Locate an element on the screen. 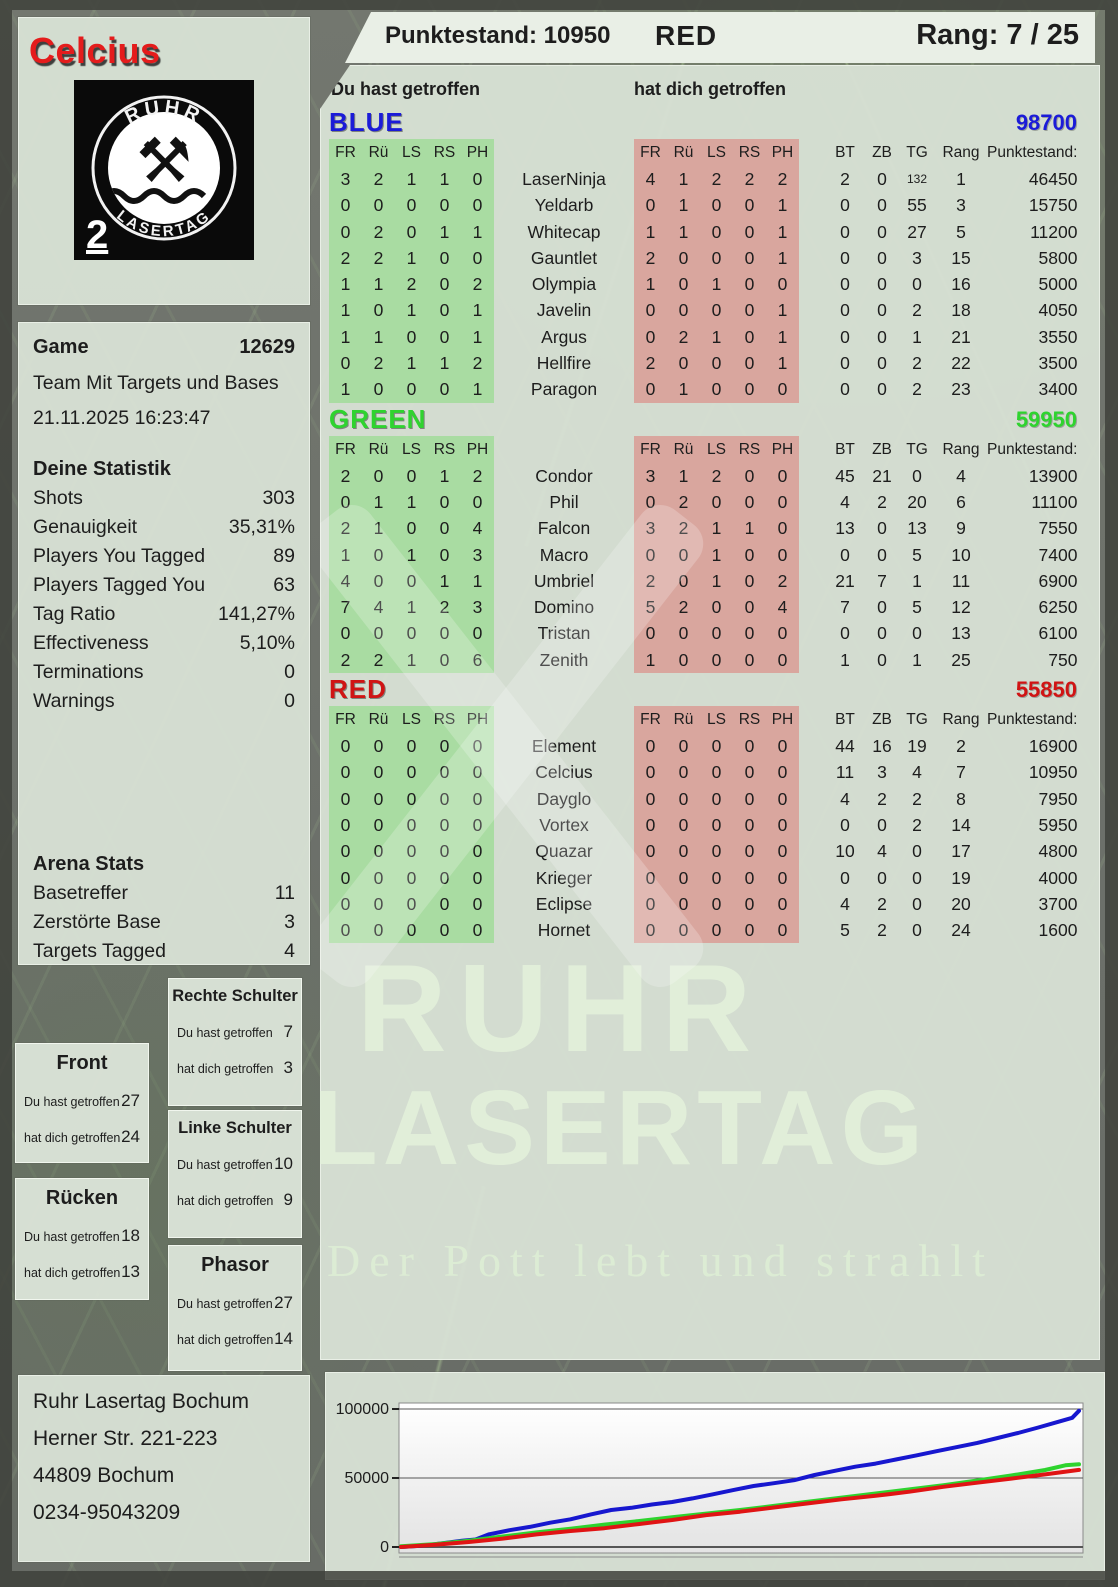 The width and height of the screenshot is (1118, 1587). stat-row: Players You Tagged 89 is located at coordinates (164, 556).